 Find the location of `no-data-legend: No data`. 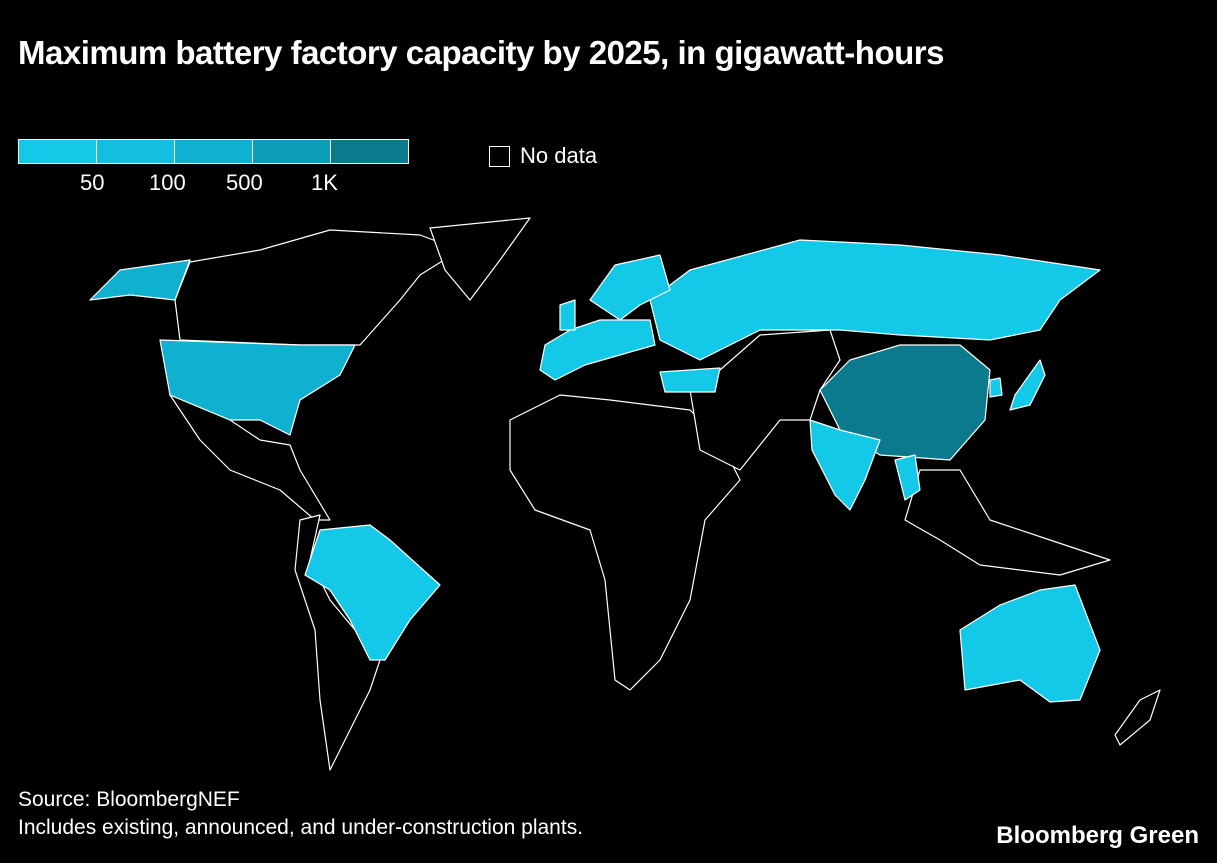

no-data-legend: No data is located at coordinates (543, 156).